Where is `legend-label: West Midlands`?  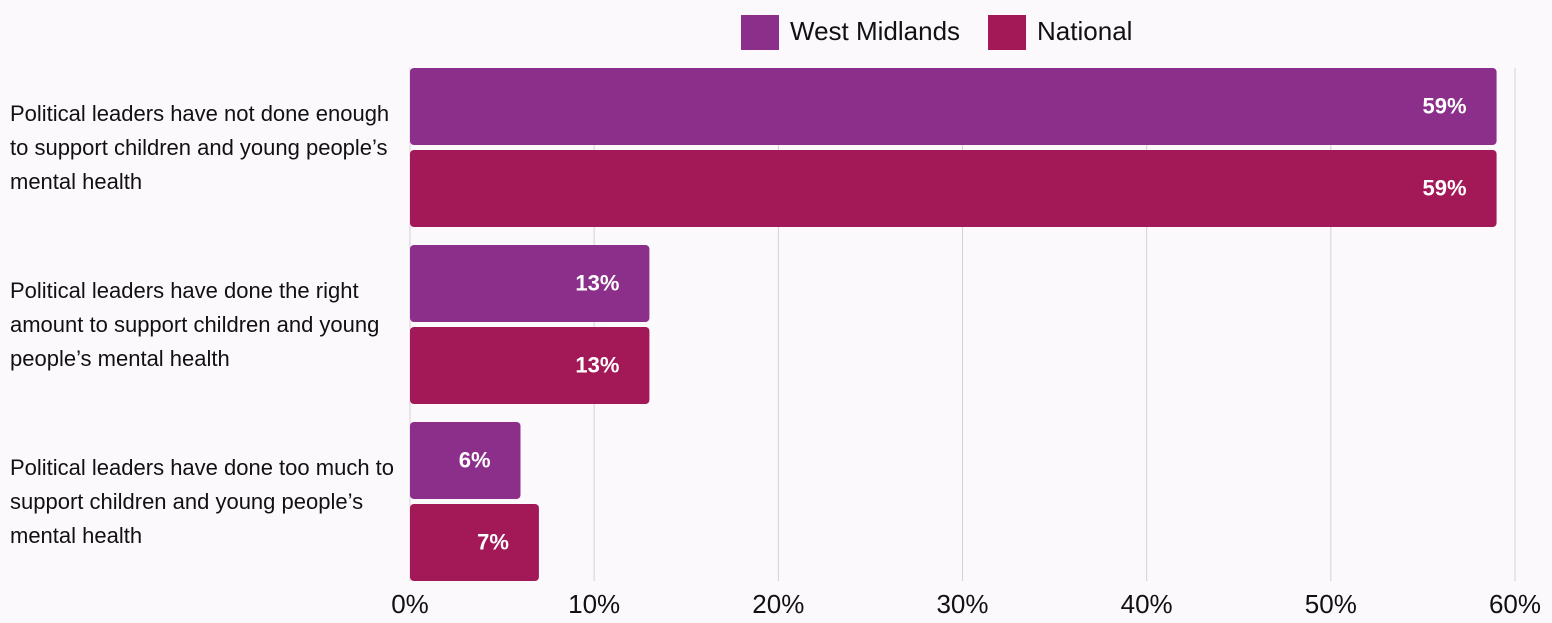 legend-label: West Midlands is located at coordinates (875, 31).